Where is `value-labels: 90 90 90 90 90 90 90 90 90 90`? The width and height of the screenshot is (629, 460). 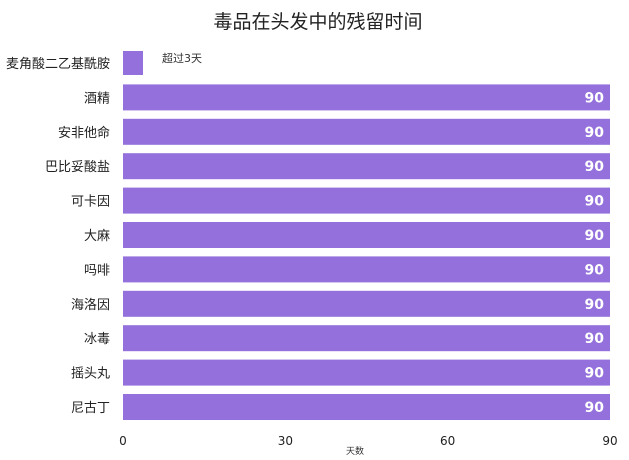 value-labels: 90 90 90 90 90 90 90 90 90 90 is located at coordinates (595, 253).